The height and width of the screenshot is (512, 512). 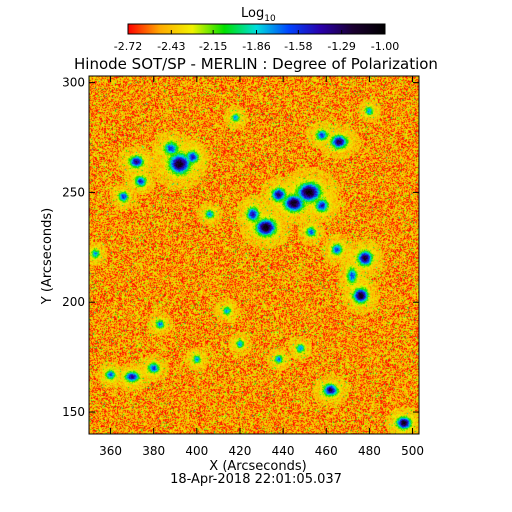 I want to click on x-tick-label: 380, so click(x=153, y=451).